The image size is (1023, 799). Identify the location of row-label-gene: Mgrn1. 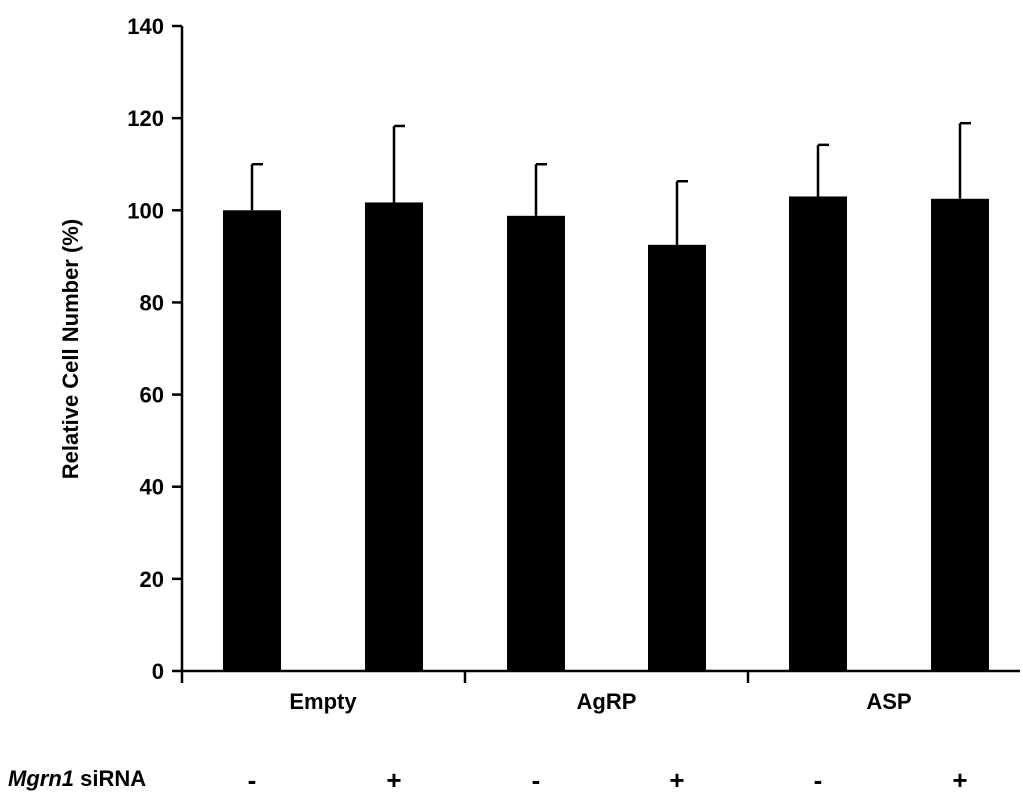
(41, 778).